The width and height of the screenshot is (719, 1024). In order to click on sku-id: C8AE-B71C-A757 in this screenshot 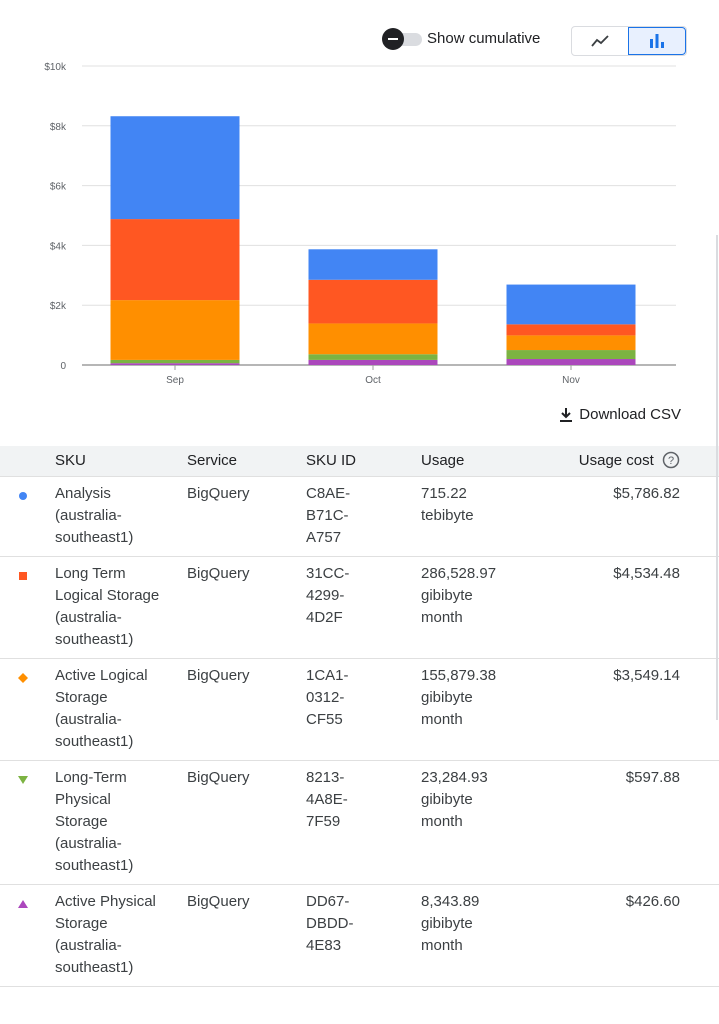, I will do `click(363, 516)`.